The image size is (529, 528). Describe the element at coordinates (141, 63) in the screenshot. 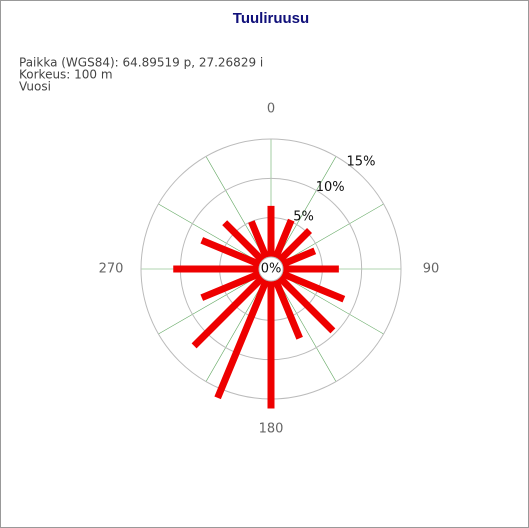

I see `info-line: Paikka (WGS84): 64.89519 p, 27.26829 i` at that location.